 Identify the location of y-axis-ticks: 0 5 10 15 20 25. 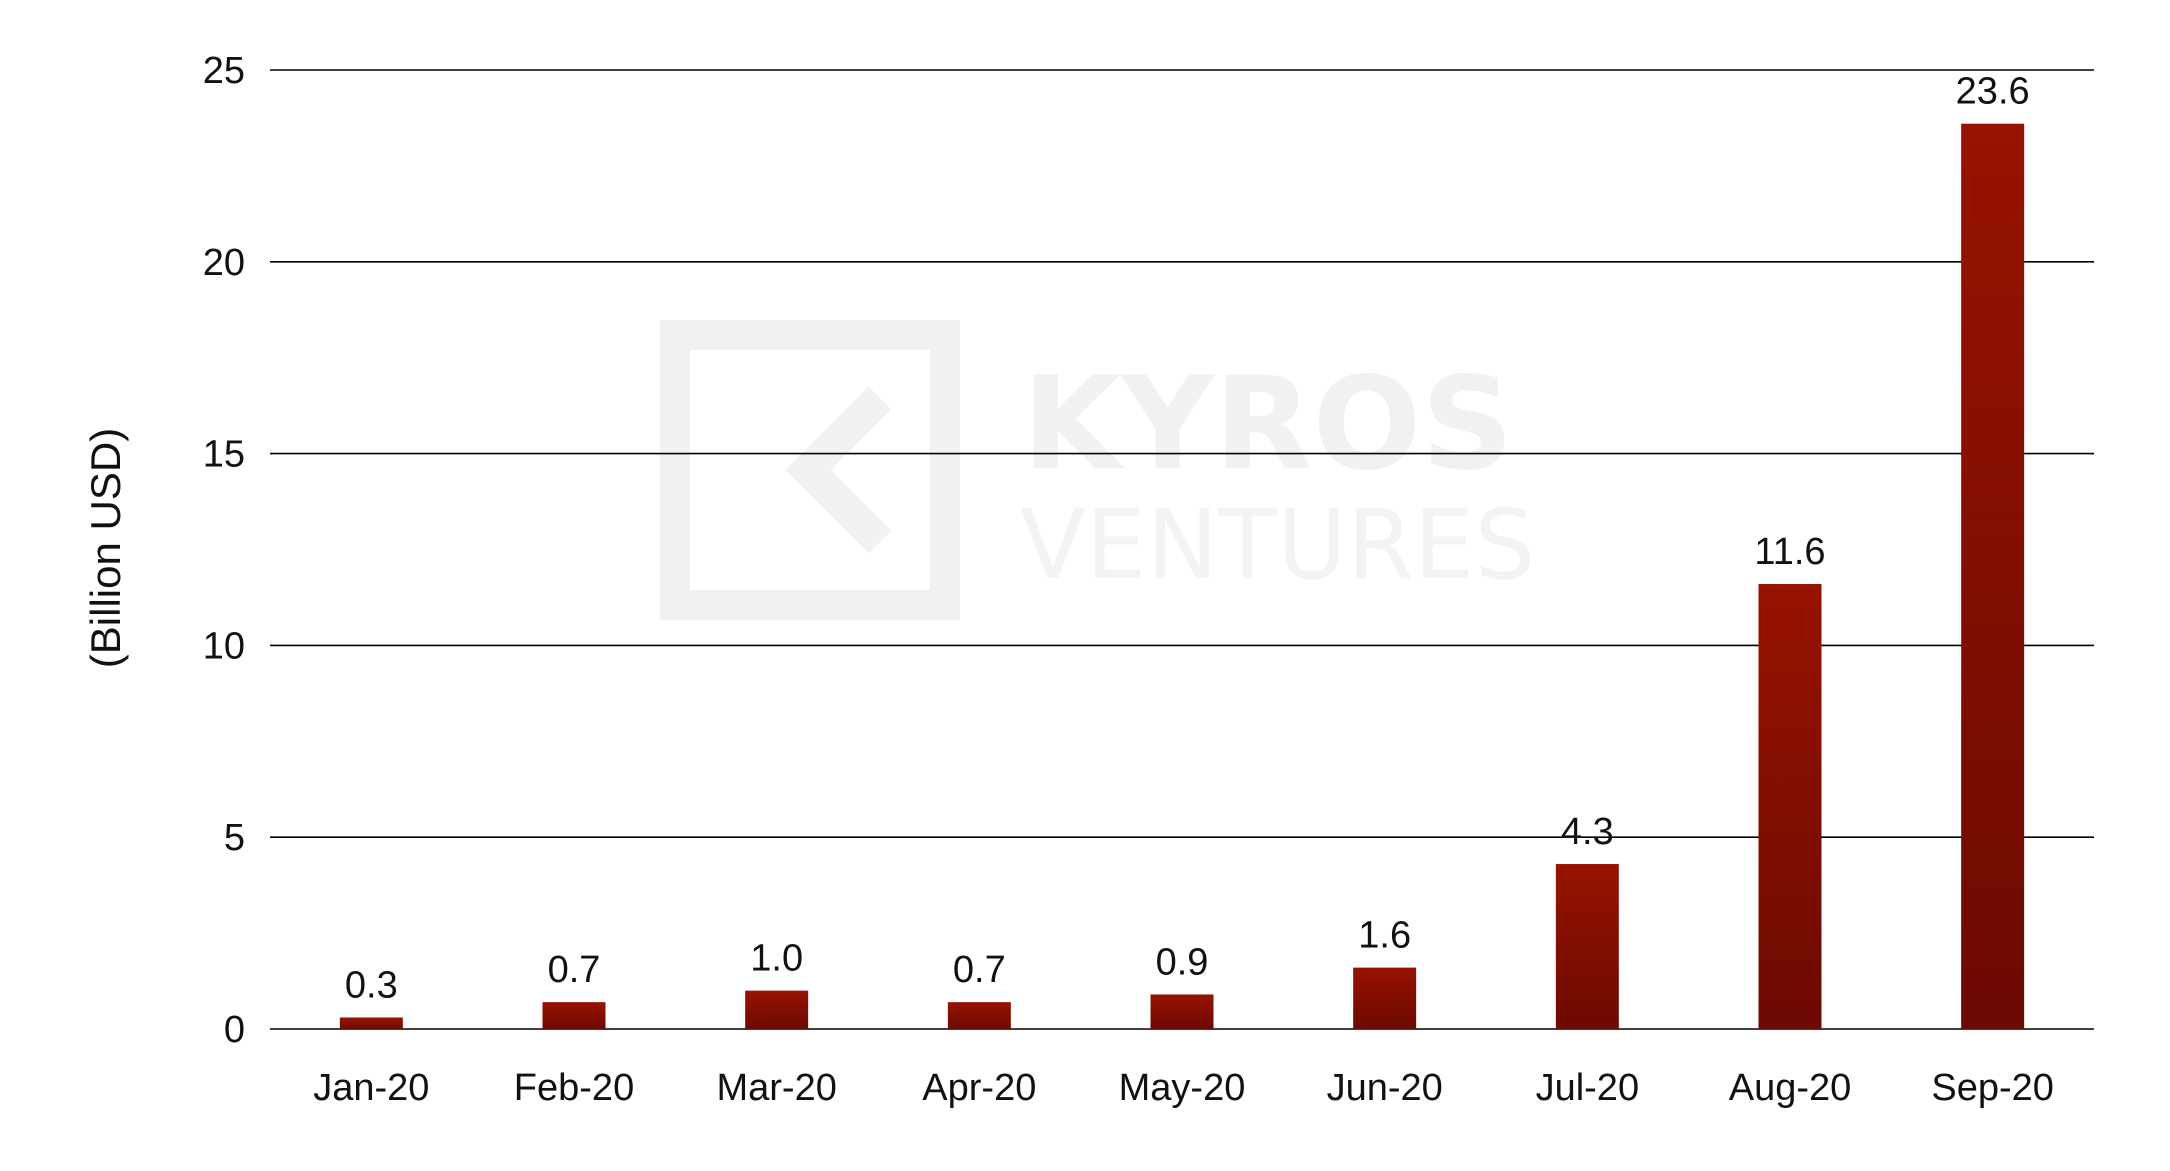
(224, 550).